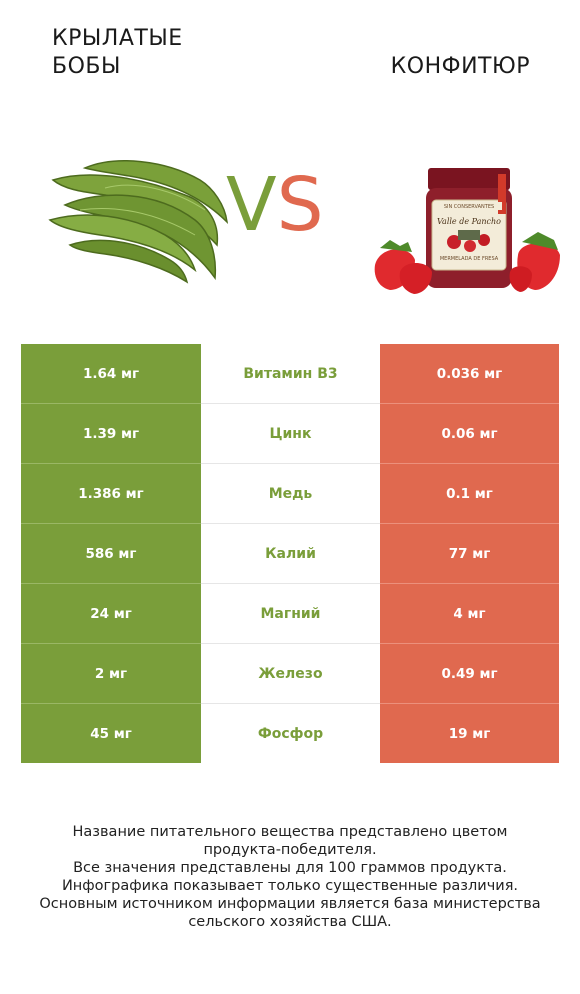  I want to click on right-value: 0.036 мг, so click(469, 374).